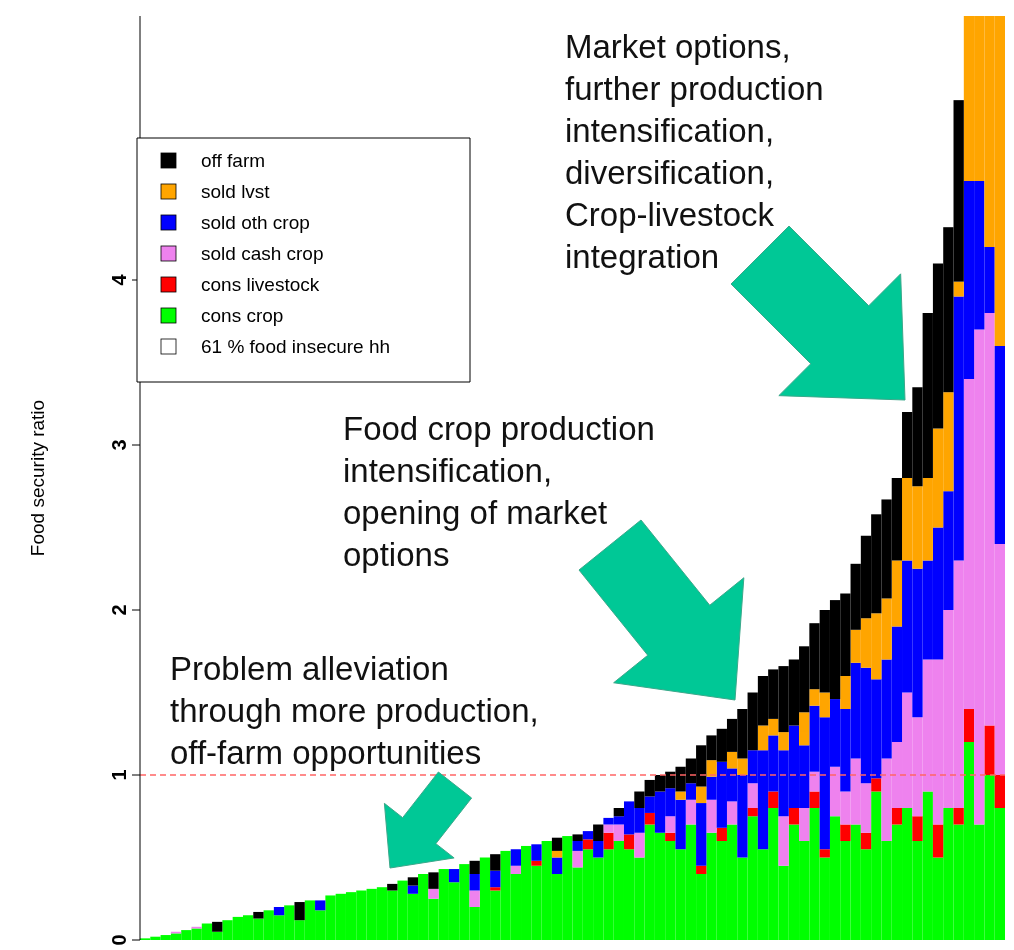 The height and width of the screenshot is (950, 1014). What do you see at coordinates (499, 491) in the screenshot?
I see `annotation: Food crop production intensification, opening of market options` at bounding box center [499, 491].